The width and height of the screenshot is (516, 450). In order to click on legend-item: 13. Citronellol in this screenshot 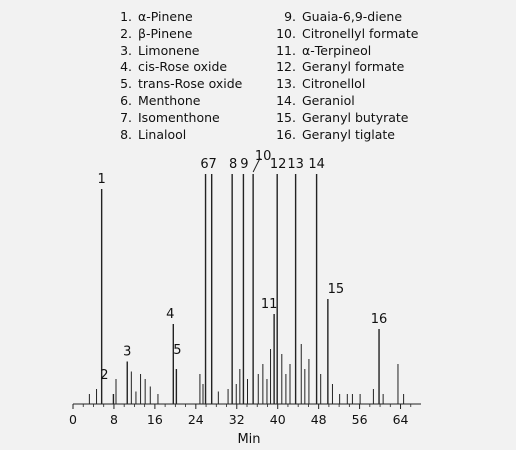, I will do `click(320, 83)`.